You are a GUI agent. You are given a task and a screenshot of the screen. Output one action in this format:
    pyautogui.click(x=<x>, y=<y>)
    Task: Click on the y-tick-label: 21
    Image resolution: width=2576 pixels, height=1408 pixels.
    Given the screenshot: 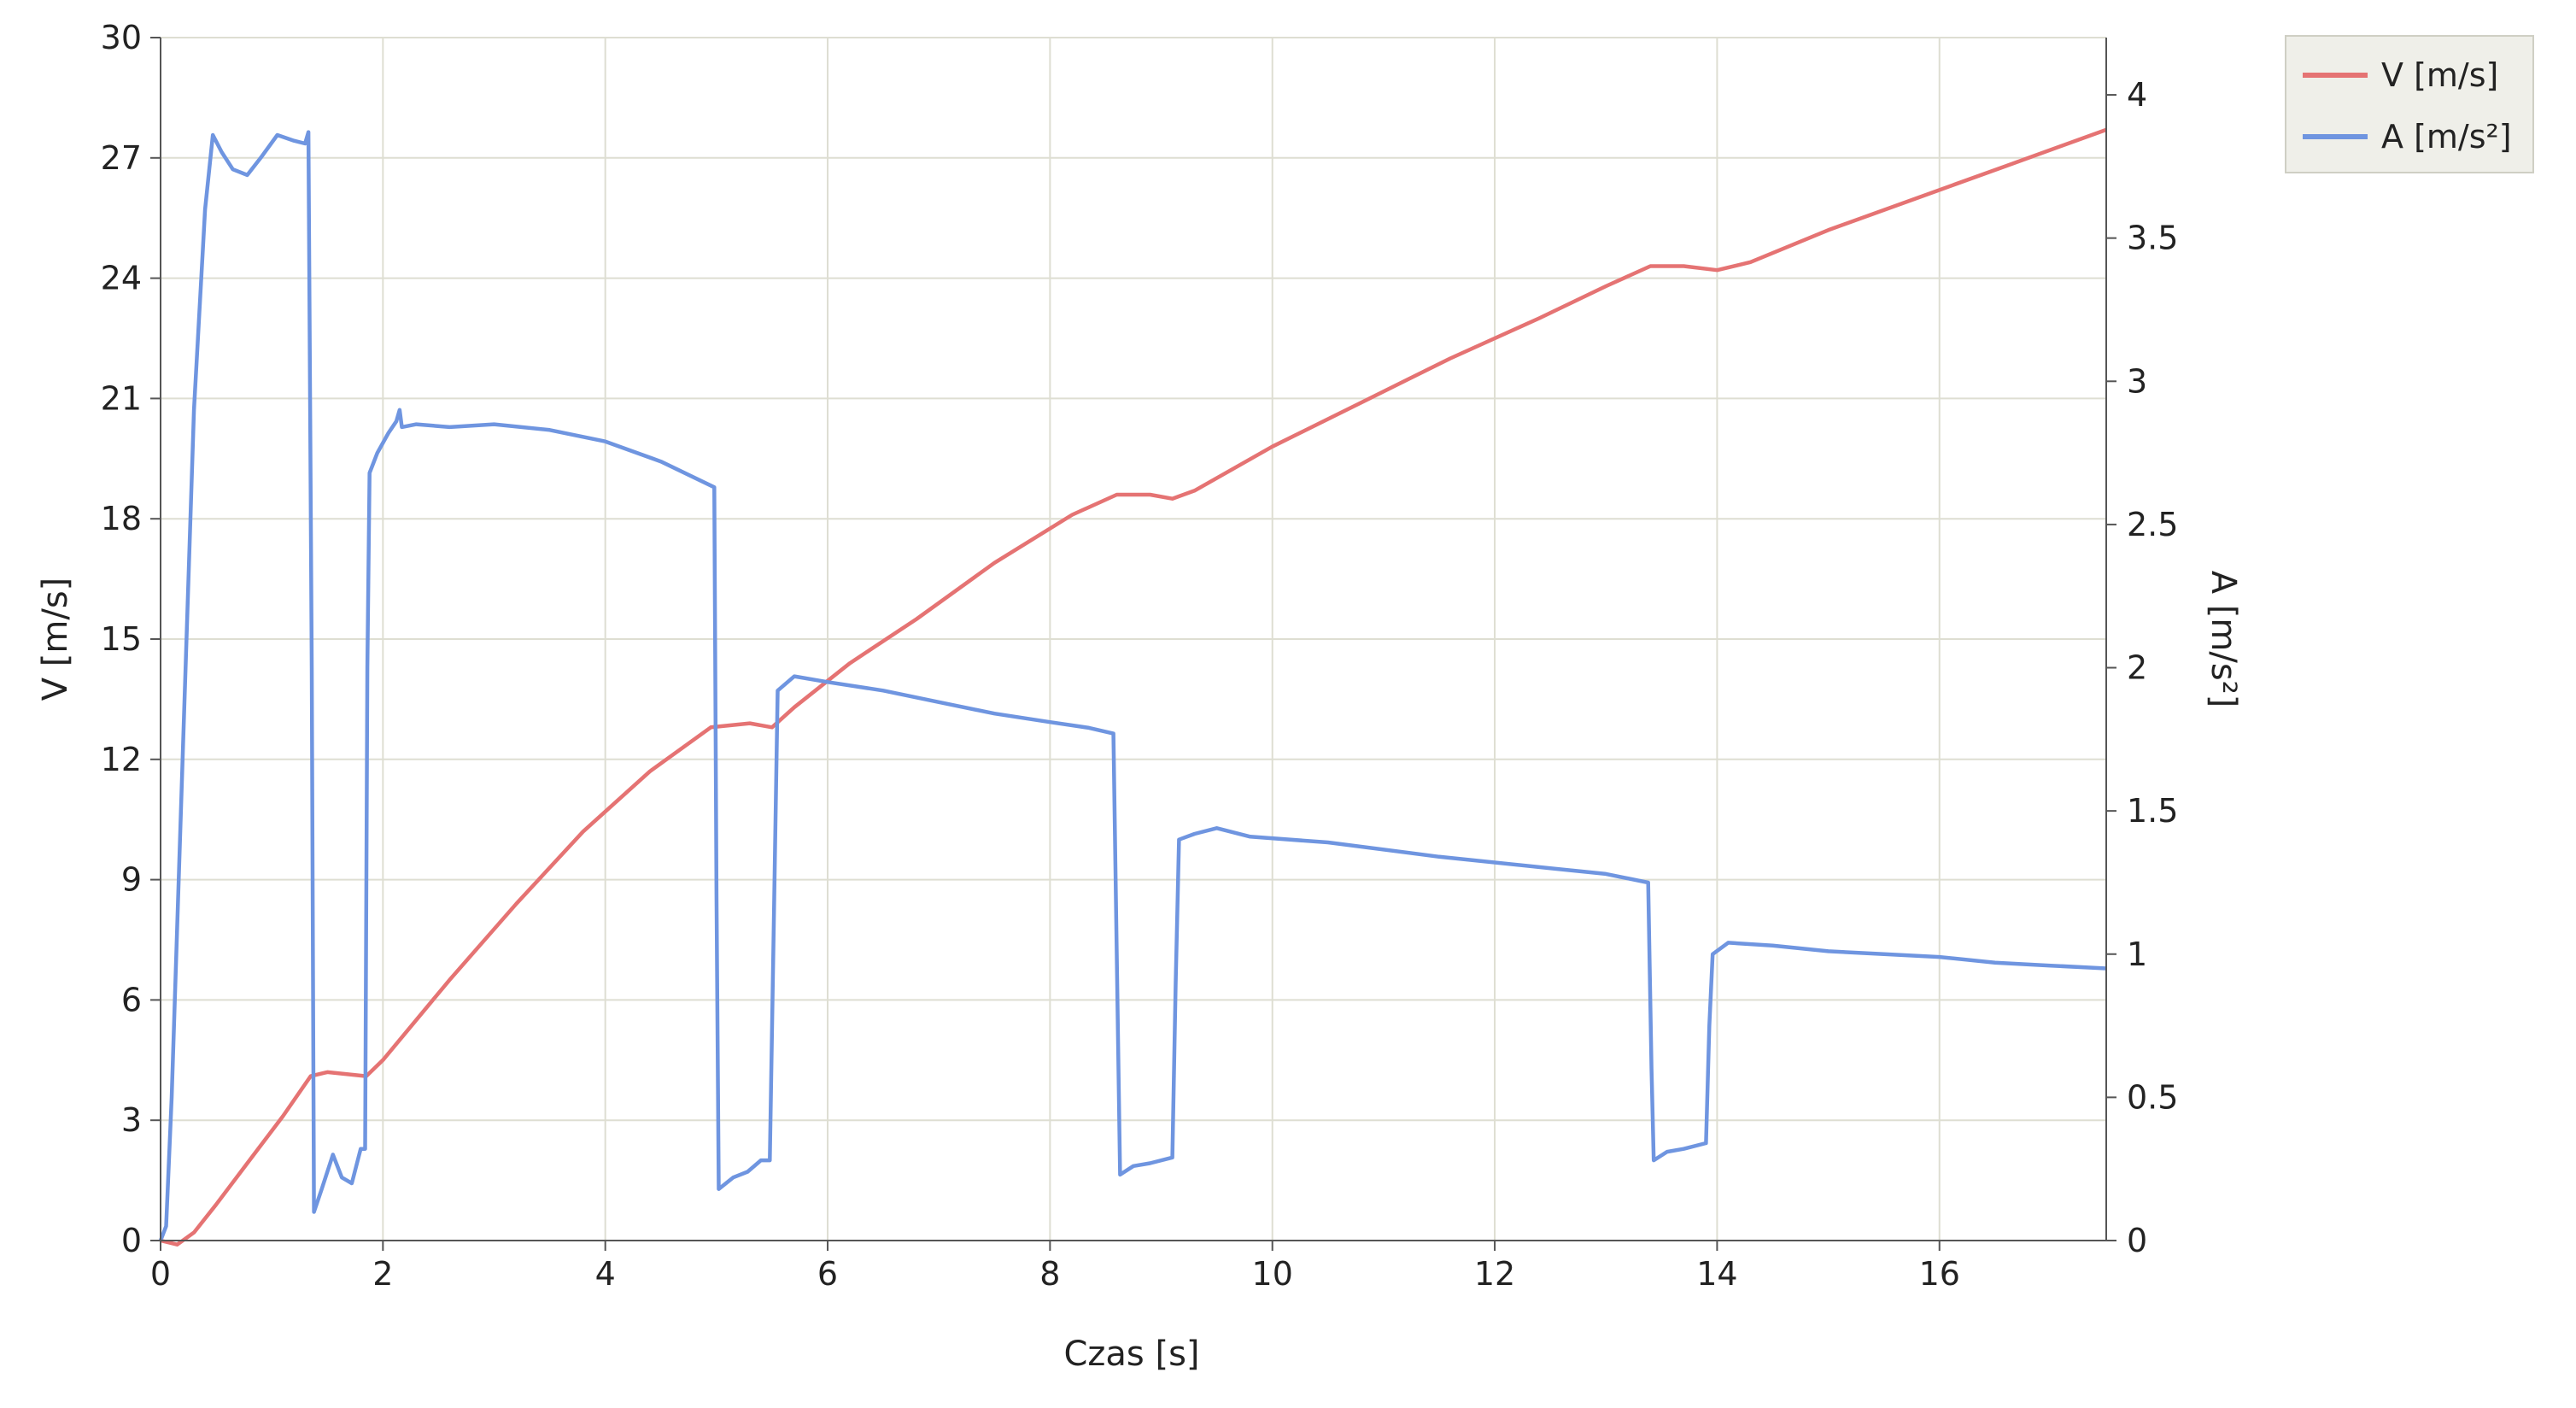 What is the action you would take?
    pyautogui.click(x=121, y=398)
    